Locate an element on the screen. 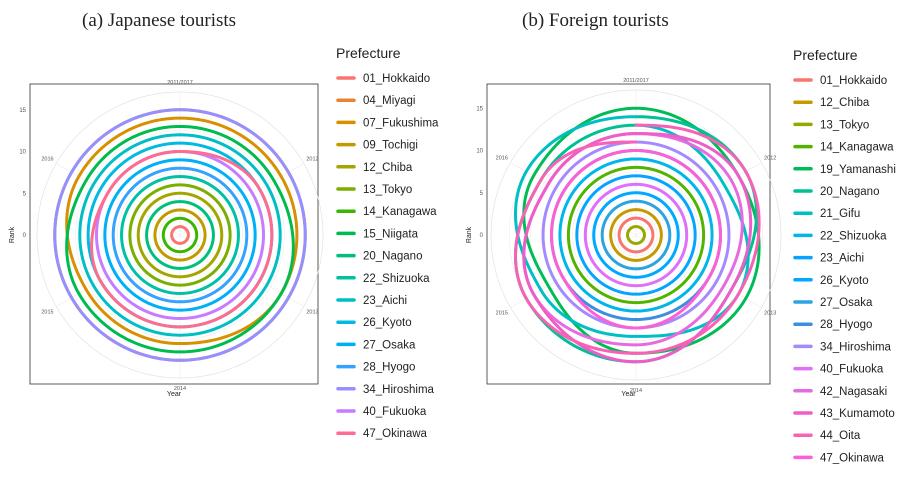 Image resolution: width=924 pixels, height=477 pixels. series-line-20_Nagano is located at coordinates (180, 235).